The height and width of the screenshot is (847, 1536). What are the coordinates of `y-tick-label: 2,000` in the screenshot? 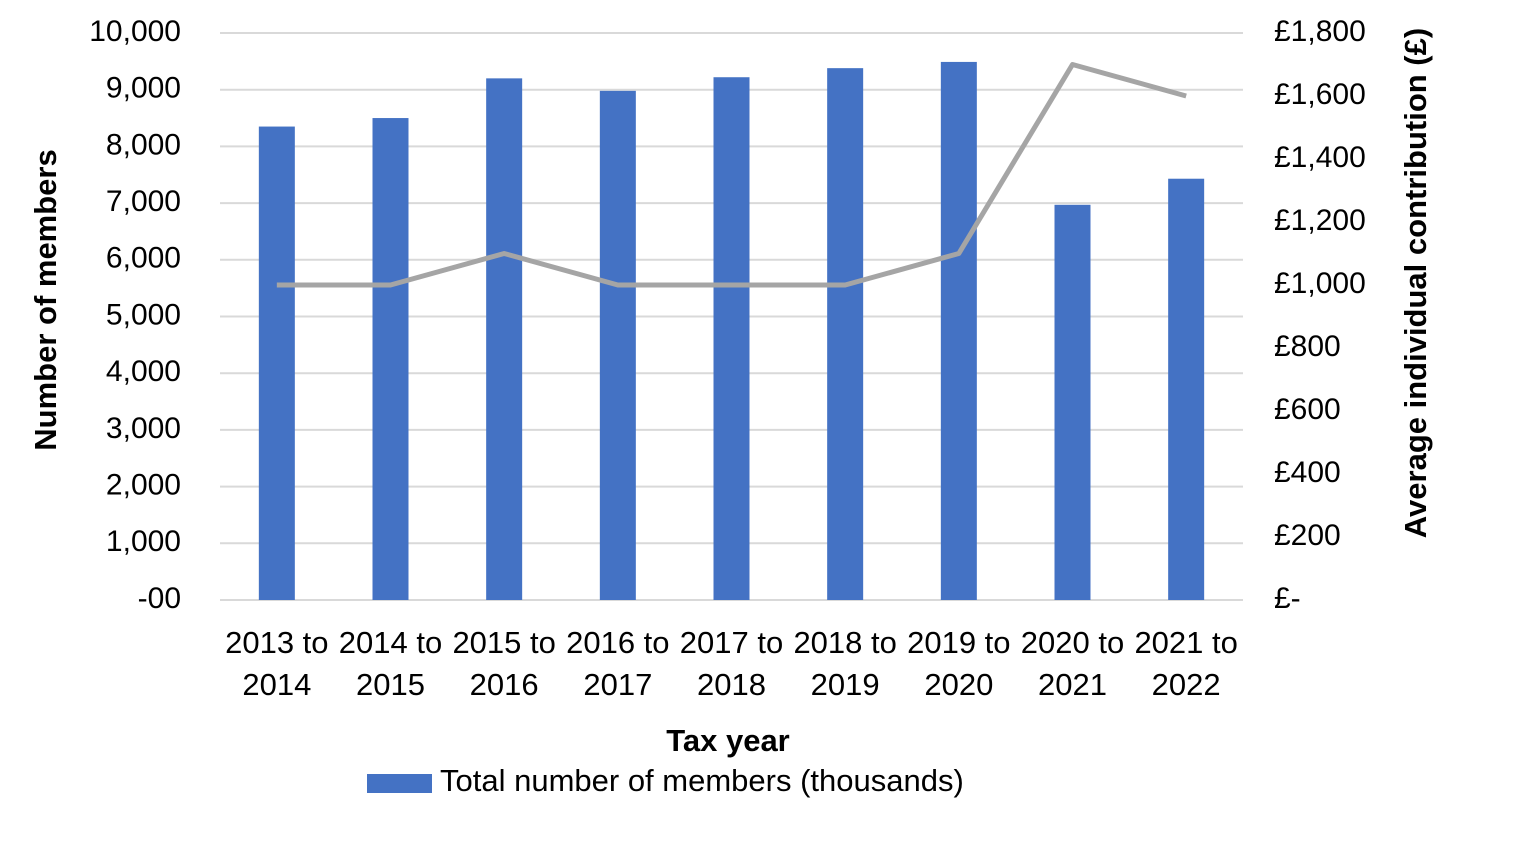 It's located at (143, 485).